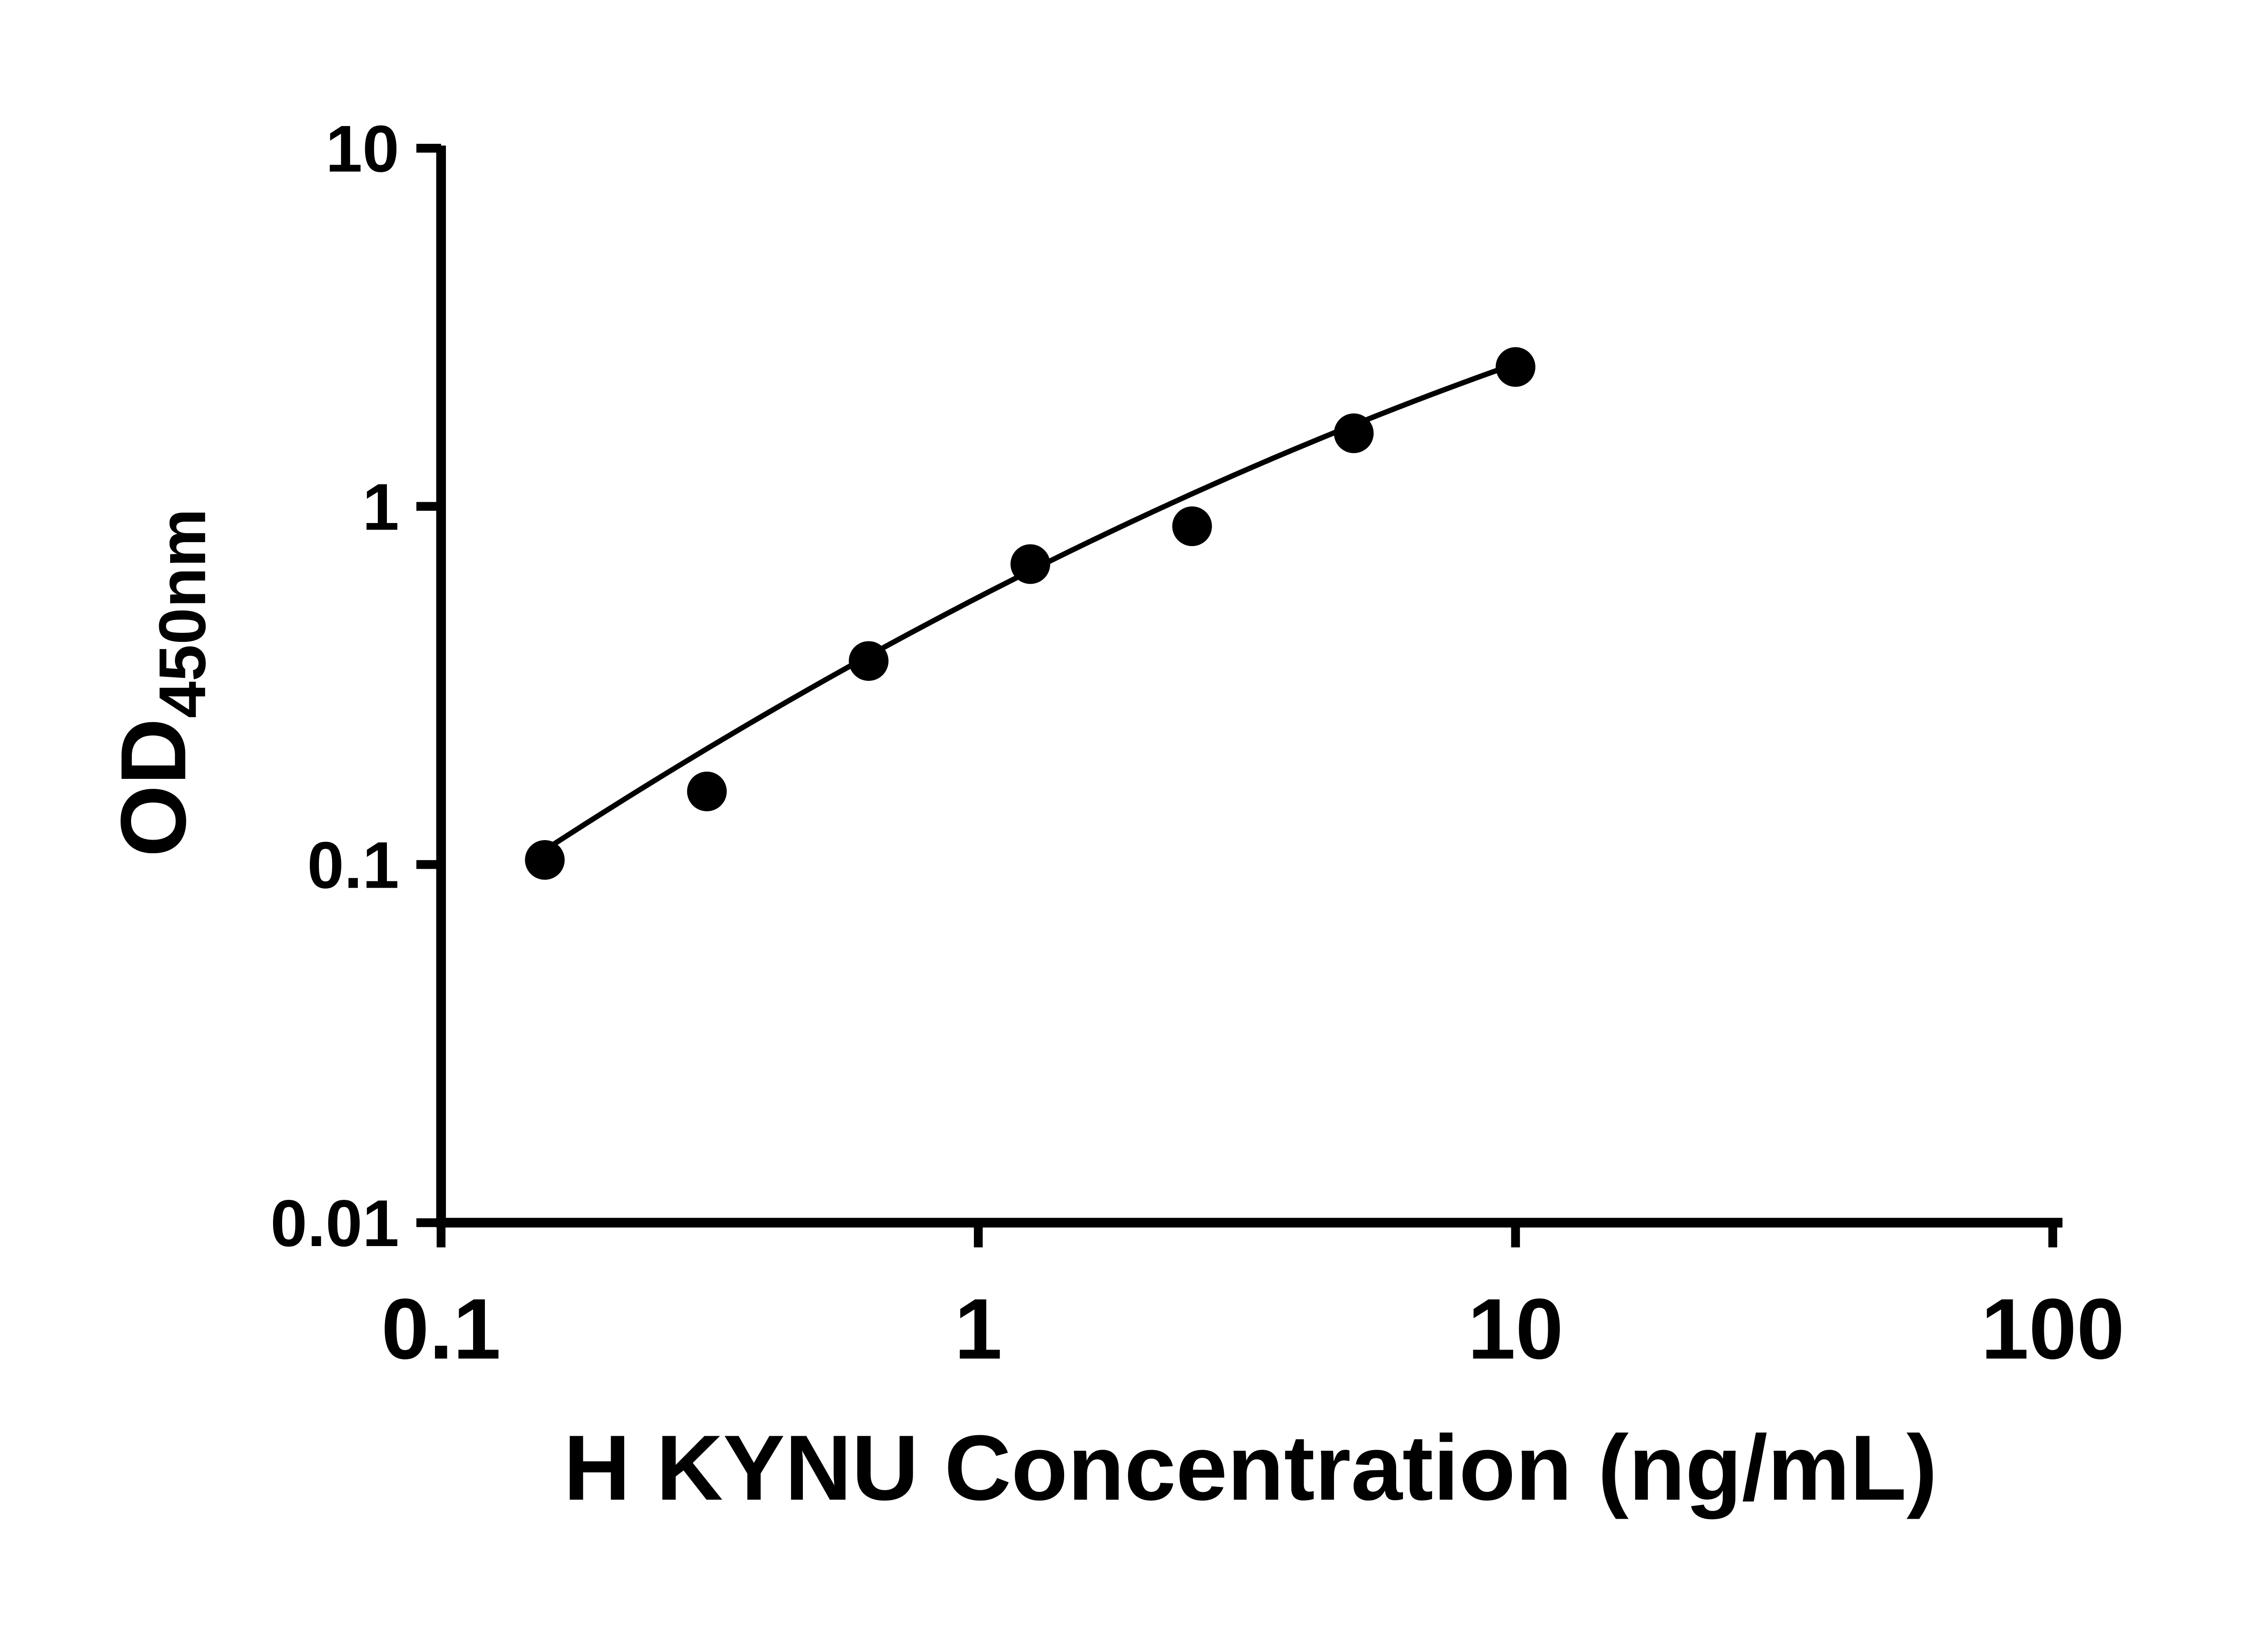 The height and width of the screenshot is (1633, 2268). What do you see at coordinates (353, 865) in the screenshot?
I see `y-tick-label: 0.1` at bounding box center [353, 865].